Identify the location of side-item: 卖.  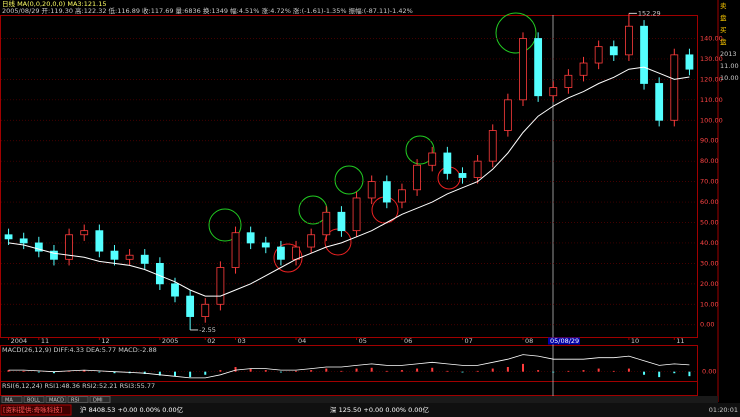
(723, 6).